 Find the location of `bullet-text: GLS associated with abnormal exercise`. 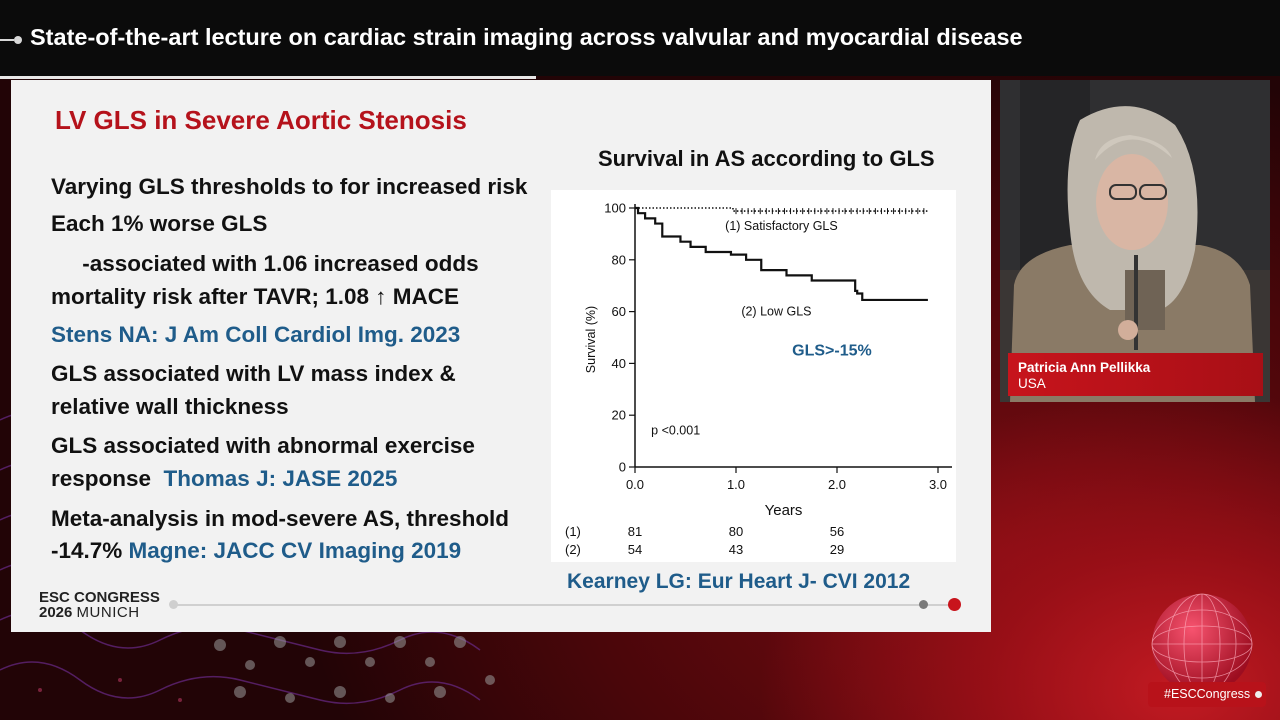

bullet-text: GLS associated with abnormal exercise is located at coordinates (263, 445).